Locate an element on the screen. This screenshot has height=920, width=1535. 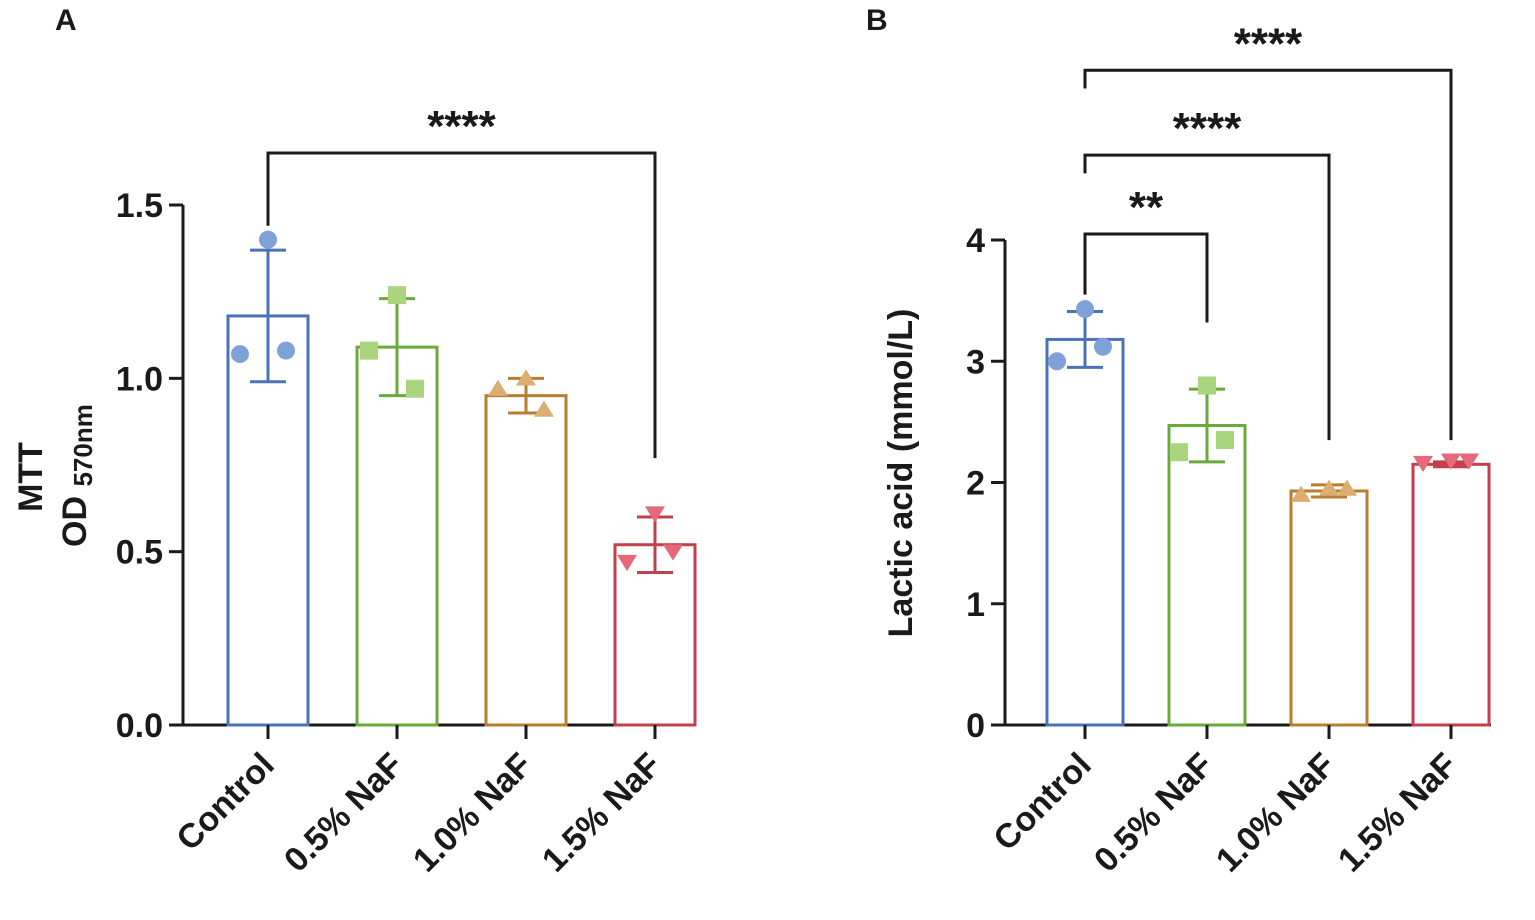
y-tick-label-0-2: 1.0 is located at coordinates (139, 379).